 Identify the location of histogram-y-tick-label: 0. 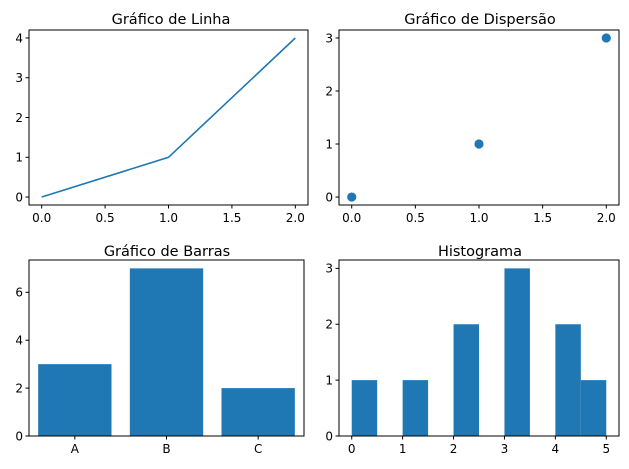
(329, 436).